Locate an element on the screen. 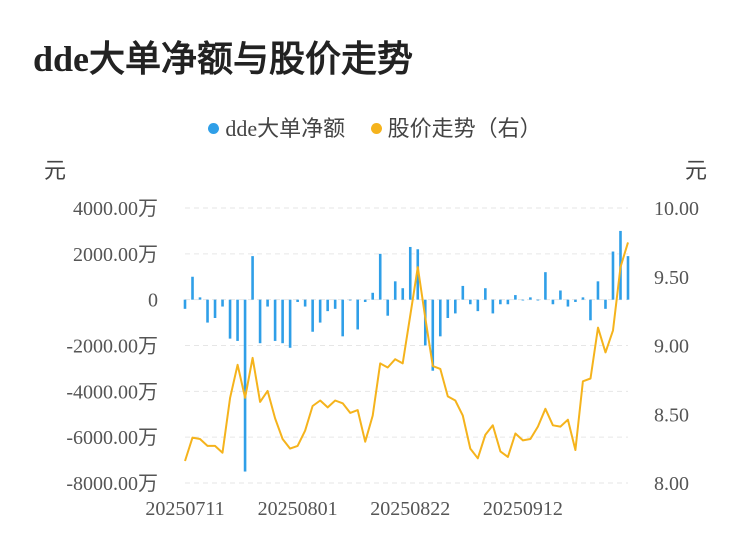 Image resolution: width=750 pixels, height=558 pixels. x-tick-label: 20250912 is located at coordinates (523, 509).